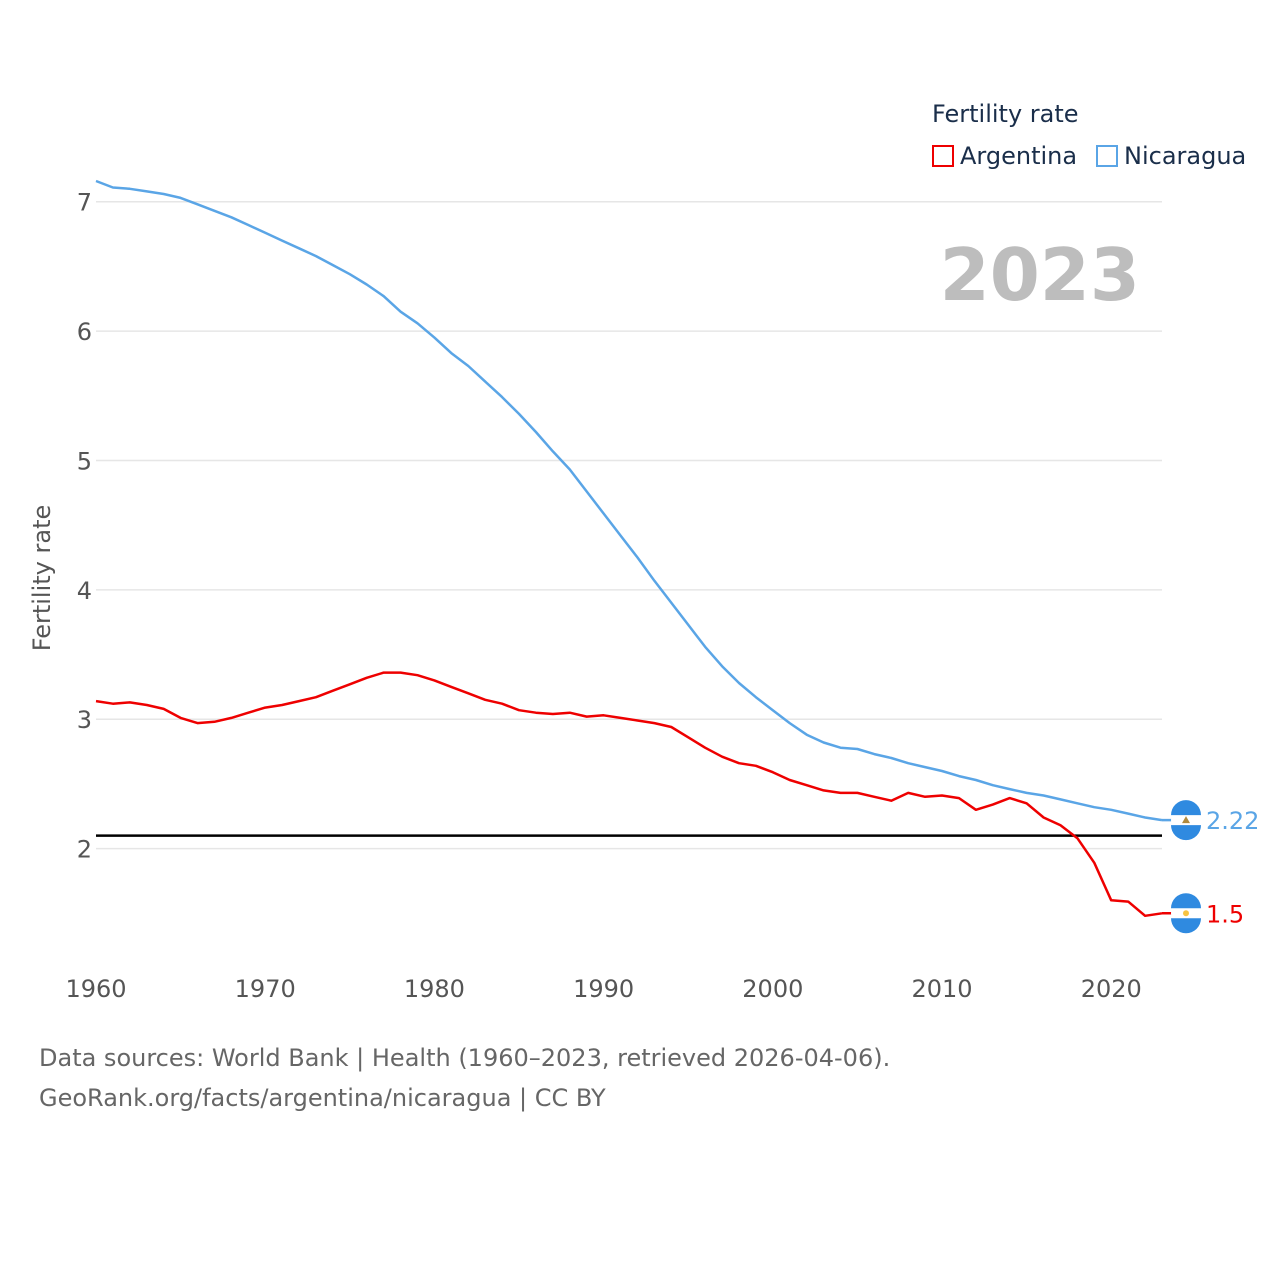 This screenshot has width=1280, height=1280. Describe the element at coordinates (434, 989) in the screenshot. I see `x-tick-1980: 1980` at that location.